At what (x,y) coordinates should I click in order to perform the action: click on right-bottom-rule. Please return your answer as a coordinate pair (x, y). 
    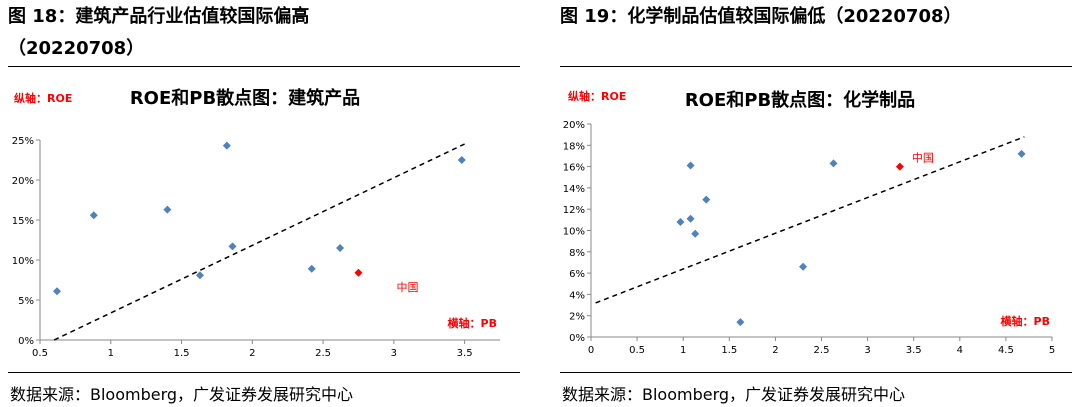
    Looking at the image, I should click on (816, 372).